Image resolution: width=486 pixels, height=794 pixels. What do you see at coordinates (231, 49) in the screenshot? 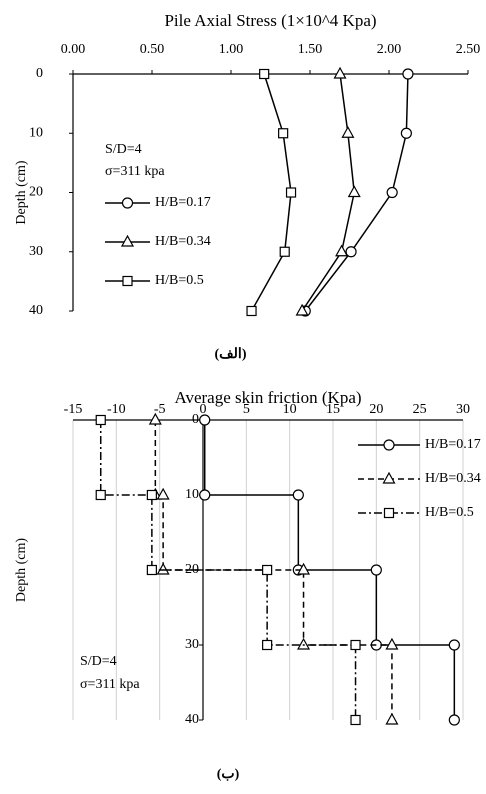
I see `x-tick-label: 1.00` at bounding box center [231, 49].